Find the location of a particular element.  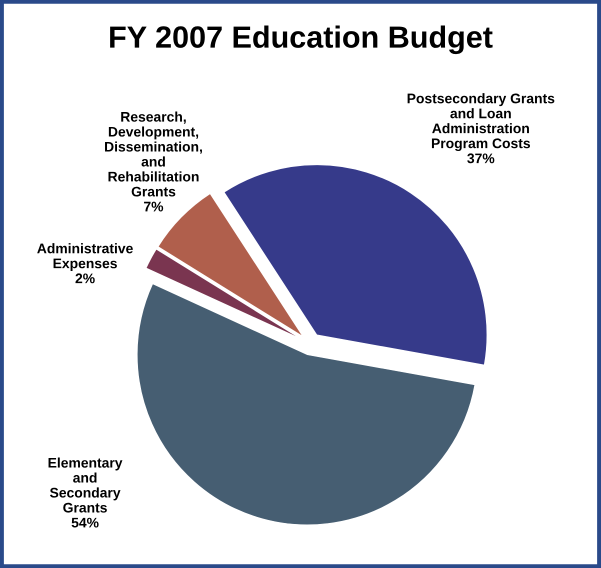

slice-label: Elementary and Secondary Grants is located at coordinates (85, 485).